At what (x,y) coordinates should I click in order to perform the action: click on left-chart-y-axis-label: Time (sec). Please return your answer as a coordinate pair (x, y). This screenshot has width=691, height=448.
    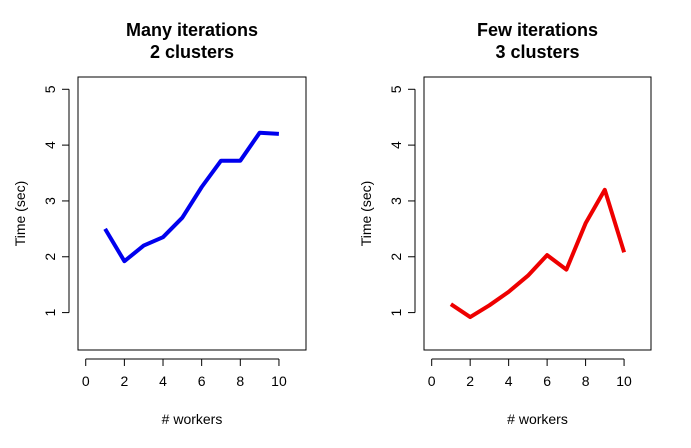
    Looking at the image, I should click on (20, 214).